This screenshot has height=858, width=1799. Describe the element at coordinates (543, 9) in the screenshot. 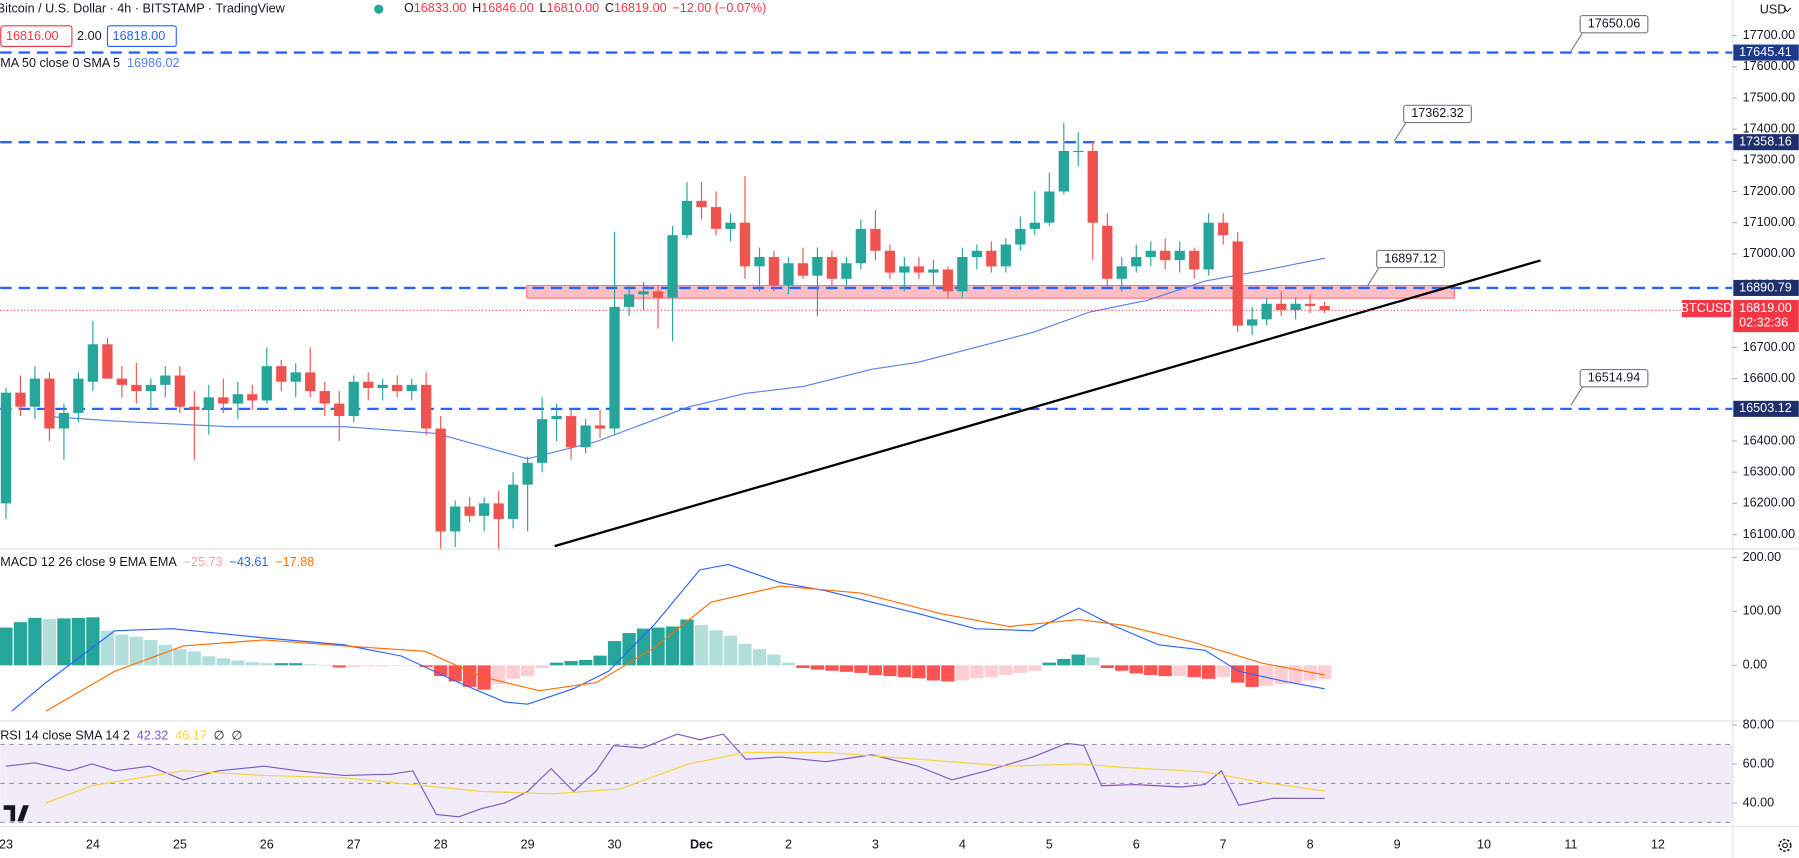

I see `ohlc-key: L` at that location.